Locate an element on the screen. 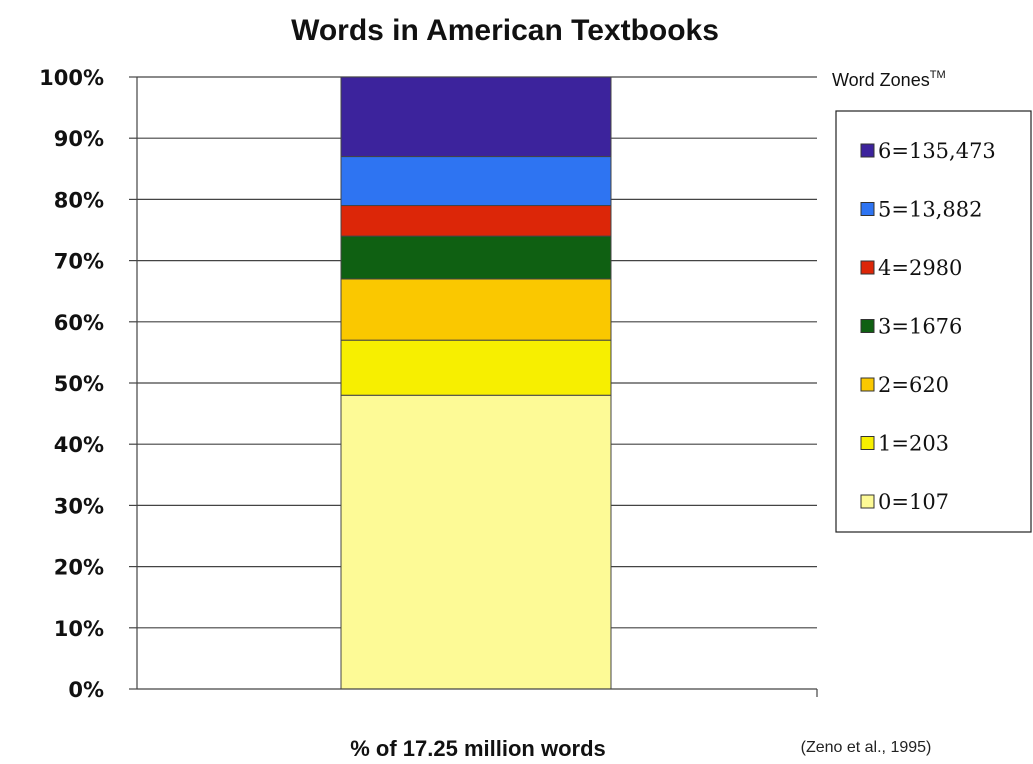 The image size is (1033, 764). legend-label: 6=135,473 is located at coordinates (937, 151).